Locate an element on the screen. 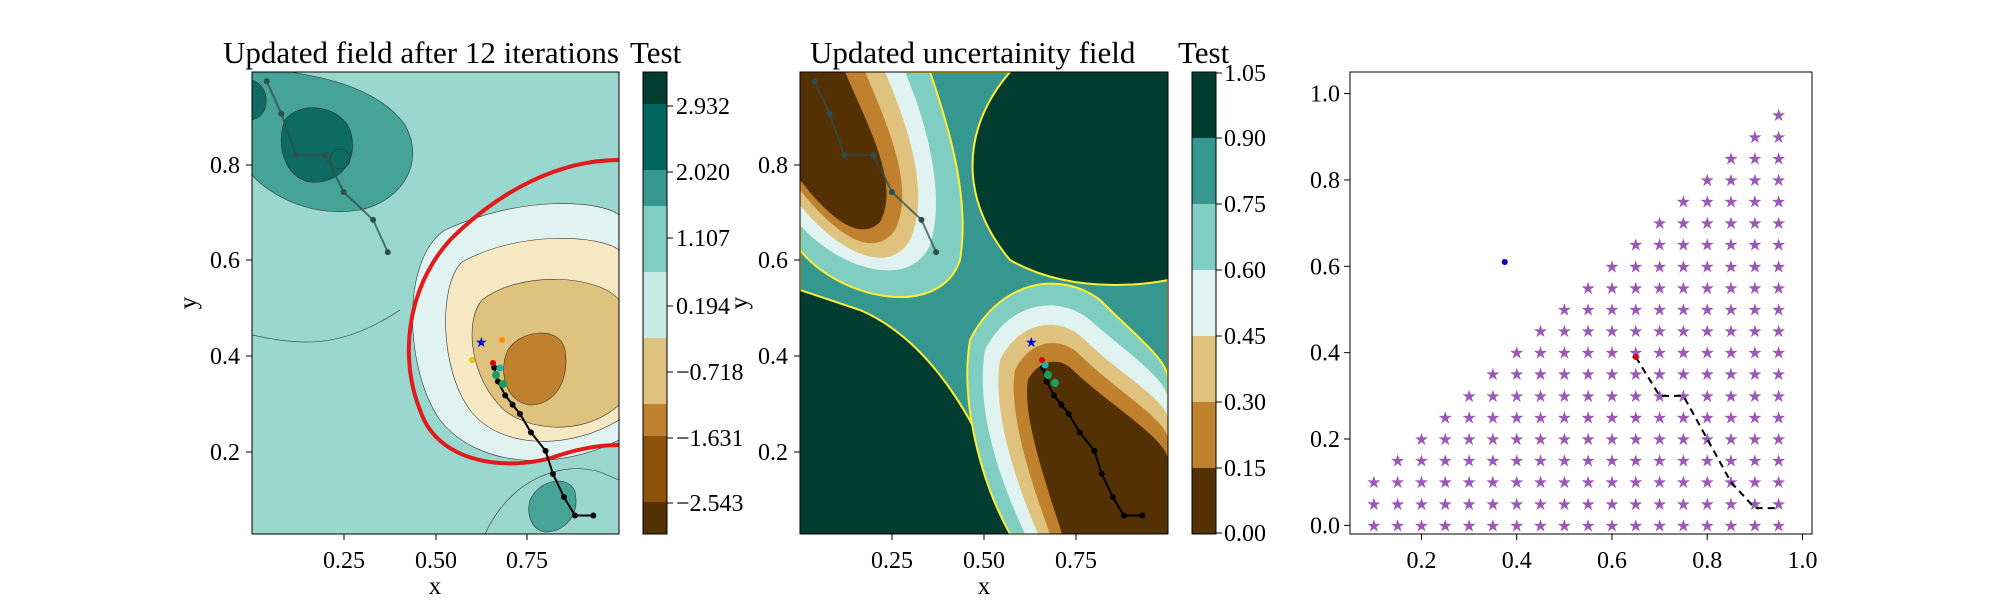 The image size is (2000, 600). colorbar-1-label: Test is located at coordinates (656, 52).